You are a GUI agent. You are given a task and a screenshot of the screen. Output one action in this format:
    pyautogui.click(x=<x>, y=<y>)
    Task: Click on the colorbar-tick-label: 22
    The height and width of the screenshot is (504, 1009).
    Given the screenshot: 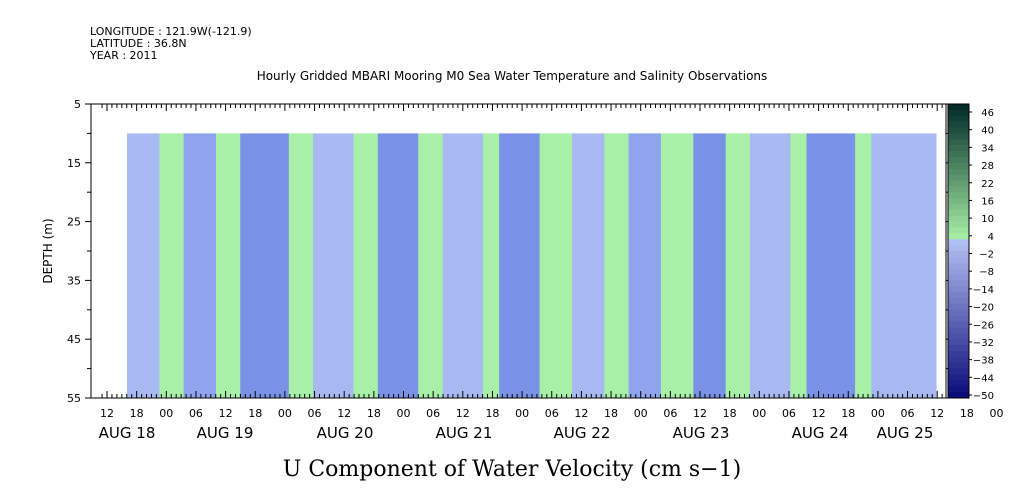 What is the action you would take?
    pyautogui.click(x=987, y=184)
    